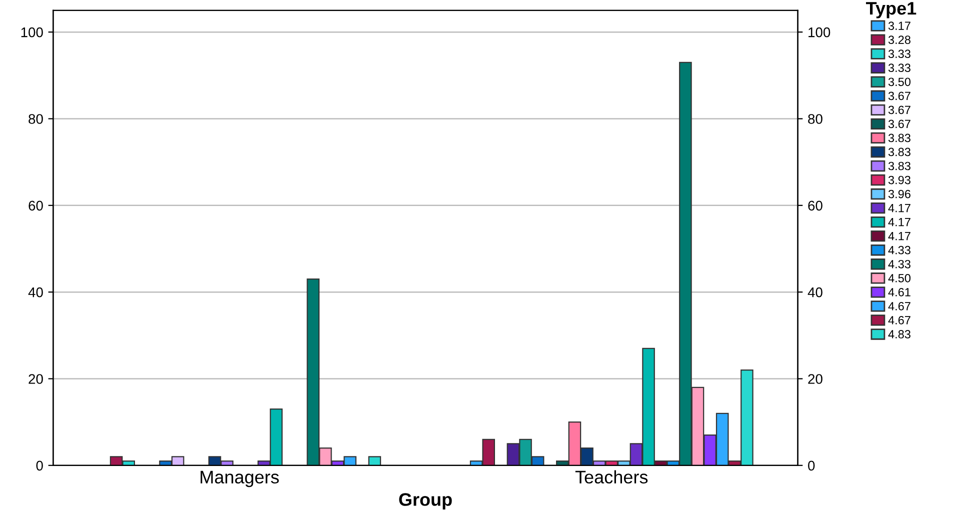  Describe the element at coordinates (611, 477) in the screenshot. I see `x-tick-label: Teachers` at that location.